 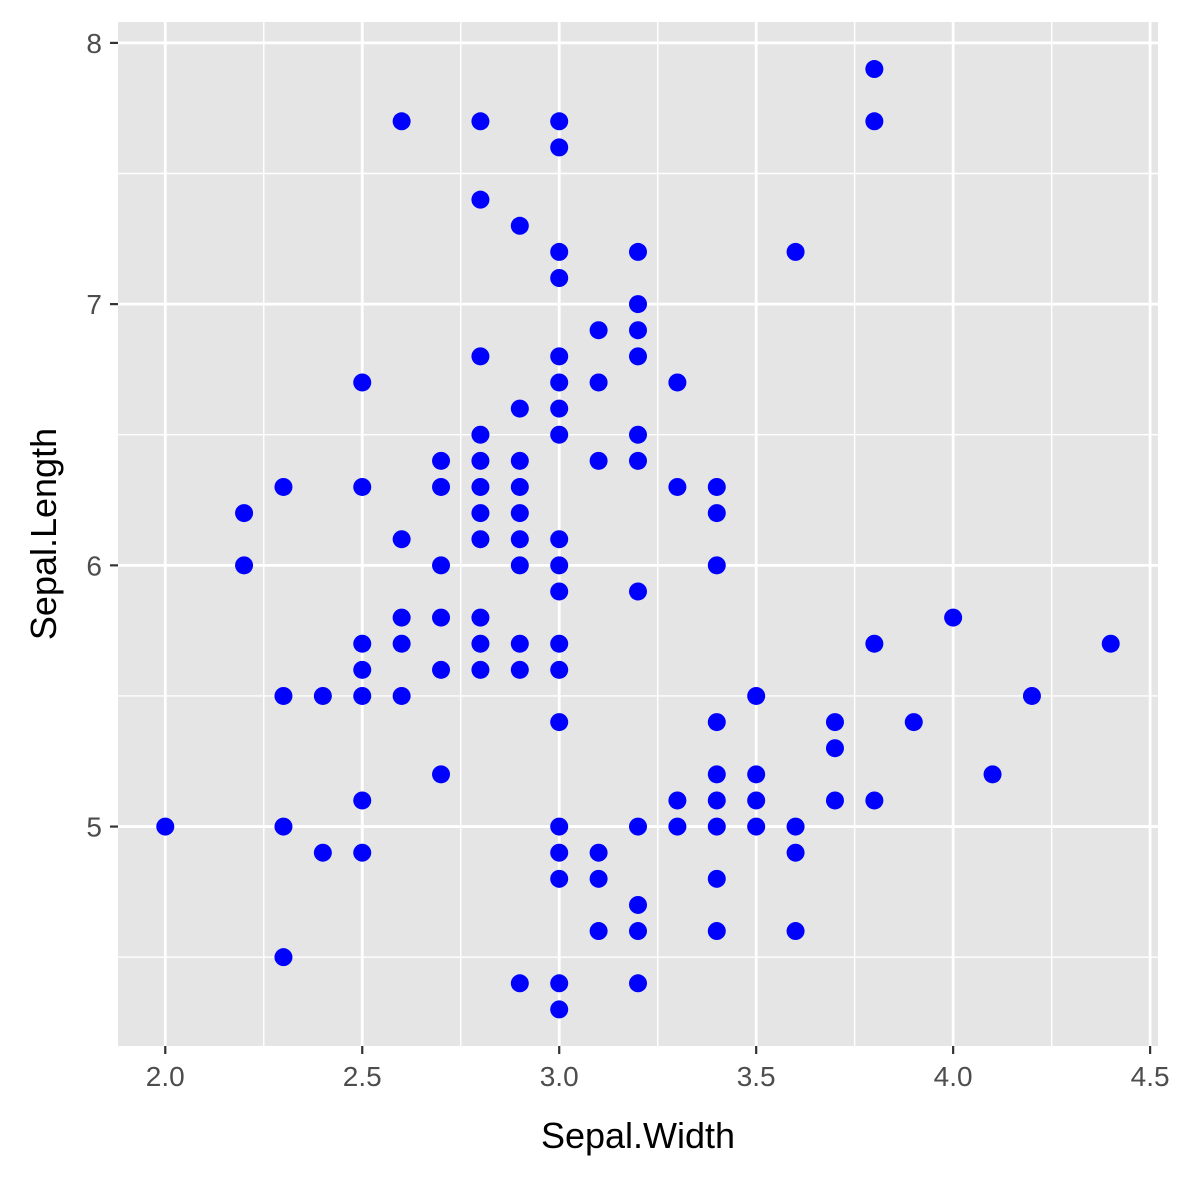 I want to click on y-tick-label: 6, so click(x=94, y=565).